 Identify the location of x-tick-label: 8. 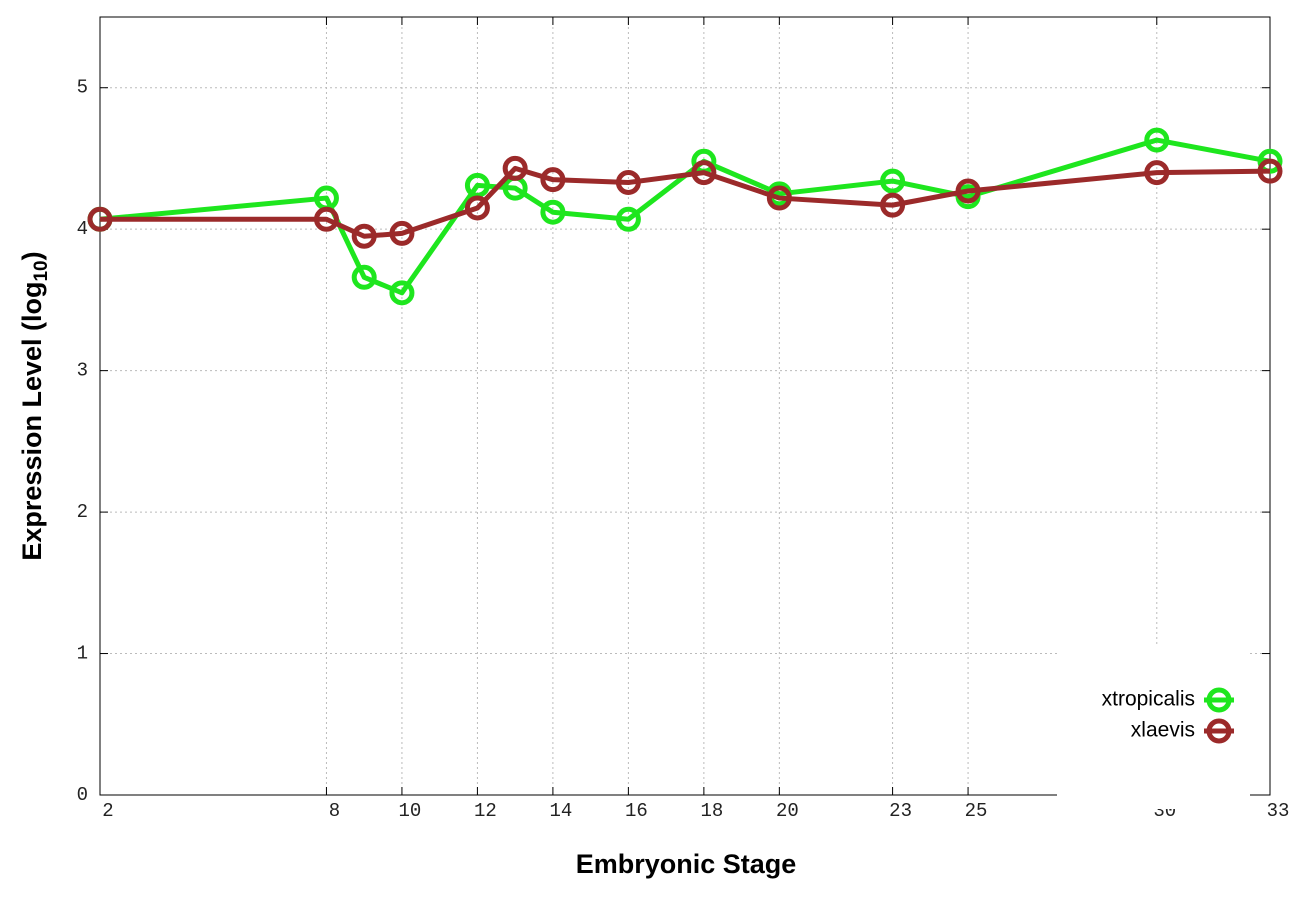
(334, 811).